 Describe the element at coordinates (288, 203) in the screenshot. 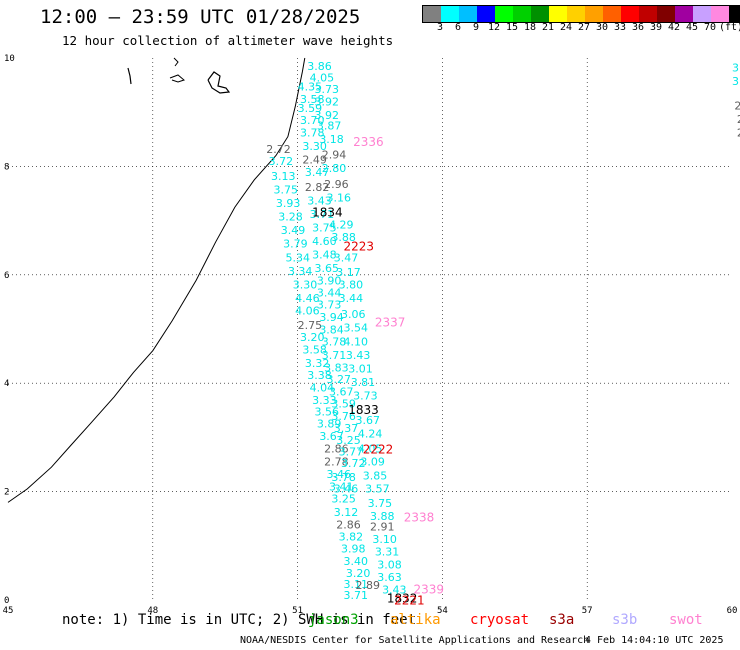

I see `wave-height-label: 3.93` at that location.